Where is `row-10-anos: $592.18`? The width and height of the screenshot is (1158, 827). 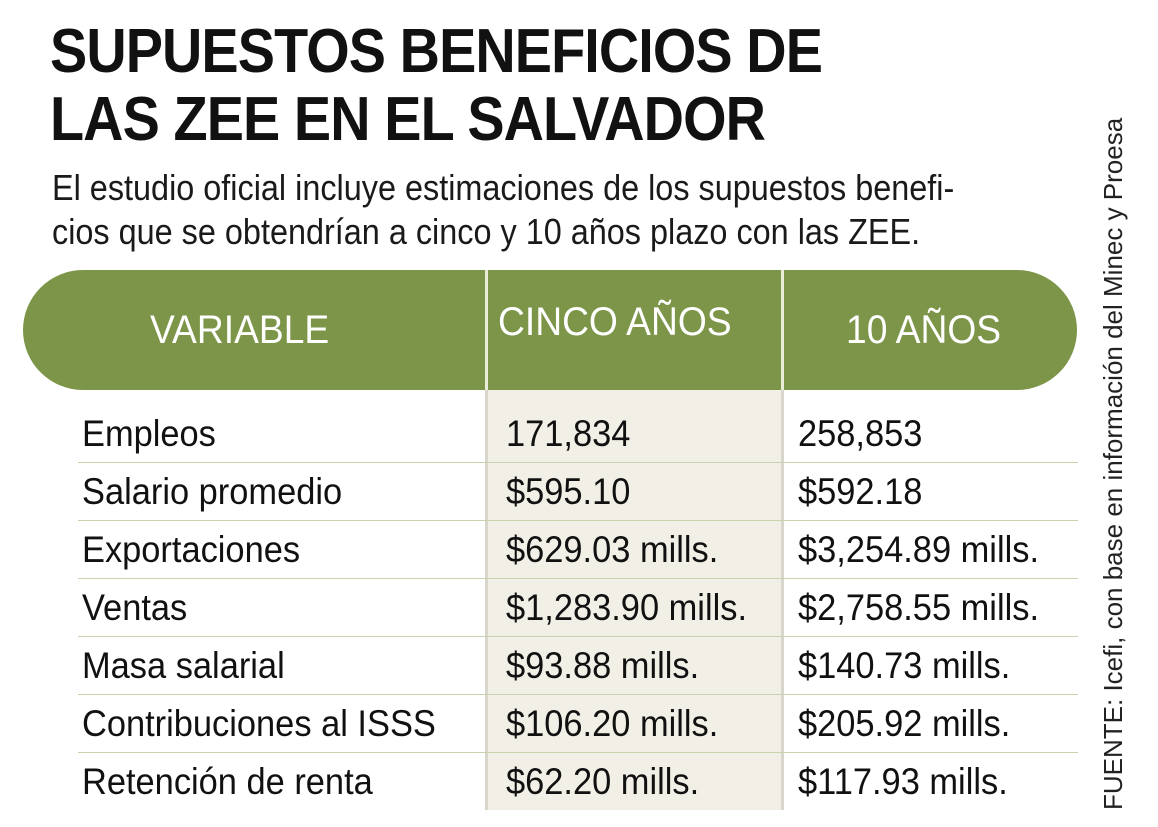
row-10-anos: $592.18 is located at coordinates (860, 491).